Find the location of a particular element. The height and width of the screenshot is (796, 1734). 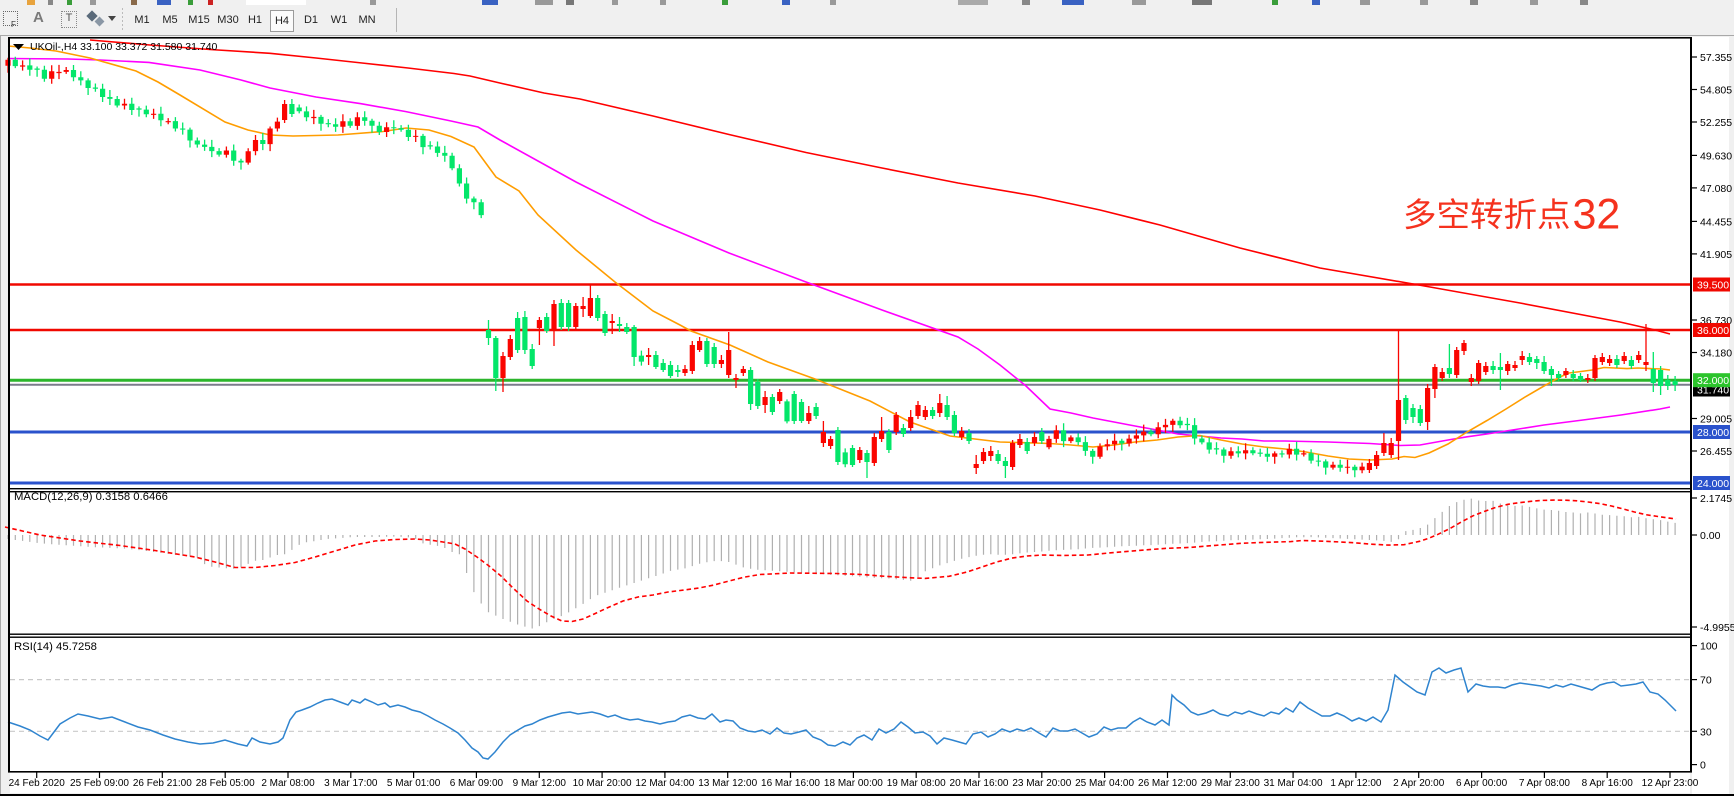

svg-text: 25 Mar 04:00 is located at coordinates (1104, 783).